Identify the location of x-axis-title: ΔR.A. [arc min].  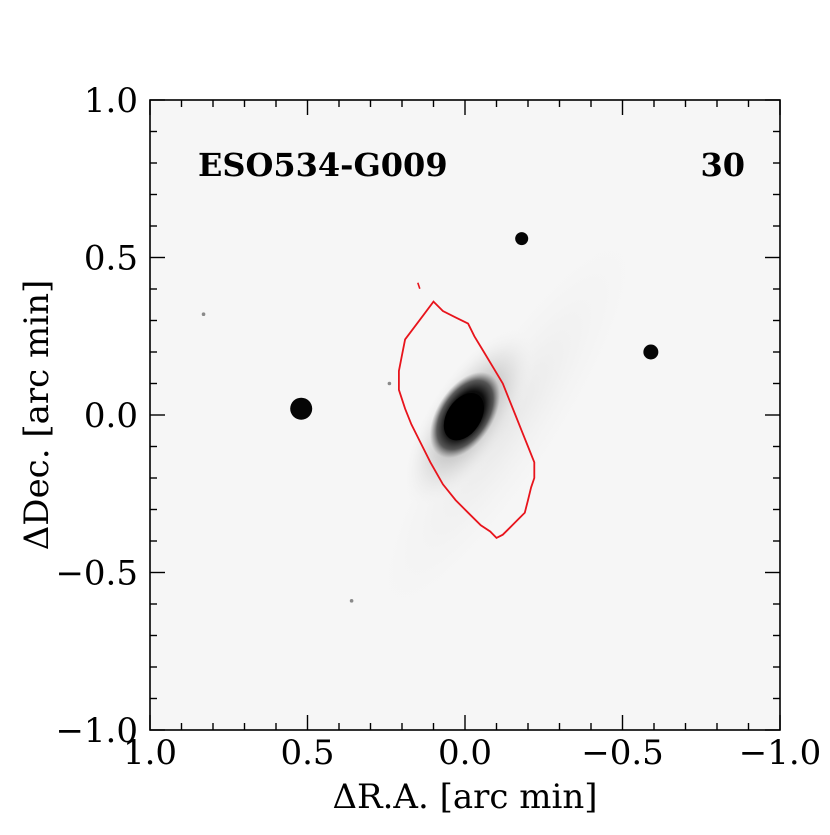
(464, 797).